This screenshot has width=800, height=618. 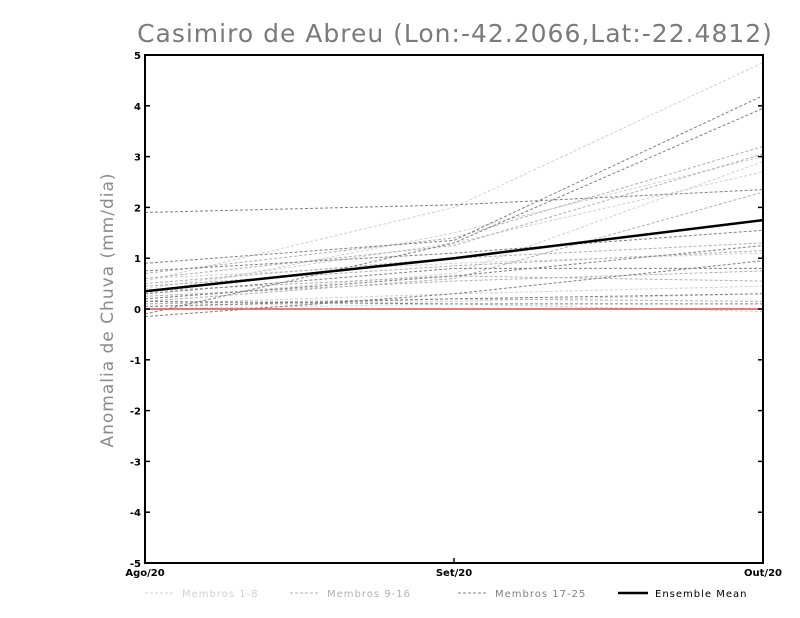 I want to click on x-tick-label: Out/20, so click(x=763, y=573).